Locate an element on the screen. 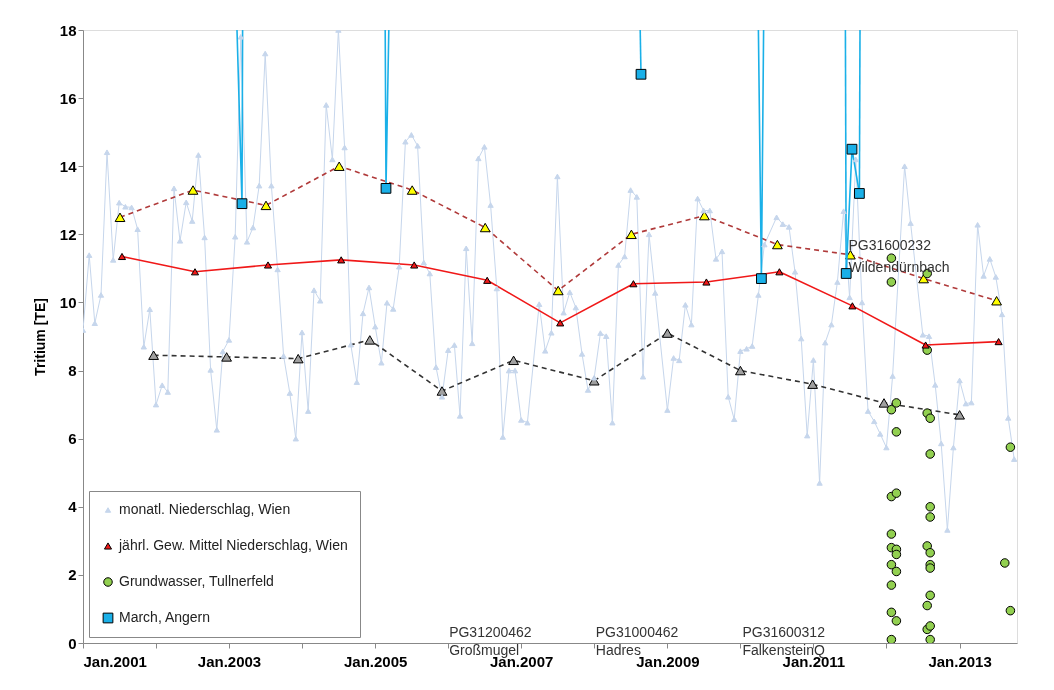  y-tick-label: 4 is located at coordinates (73, 507).